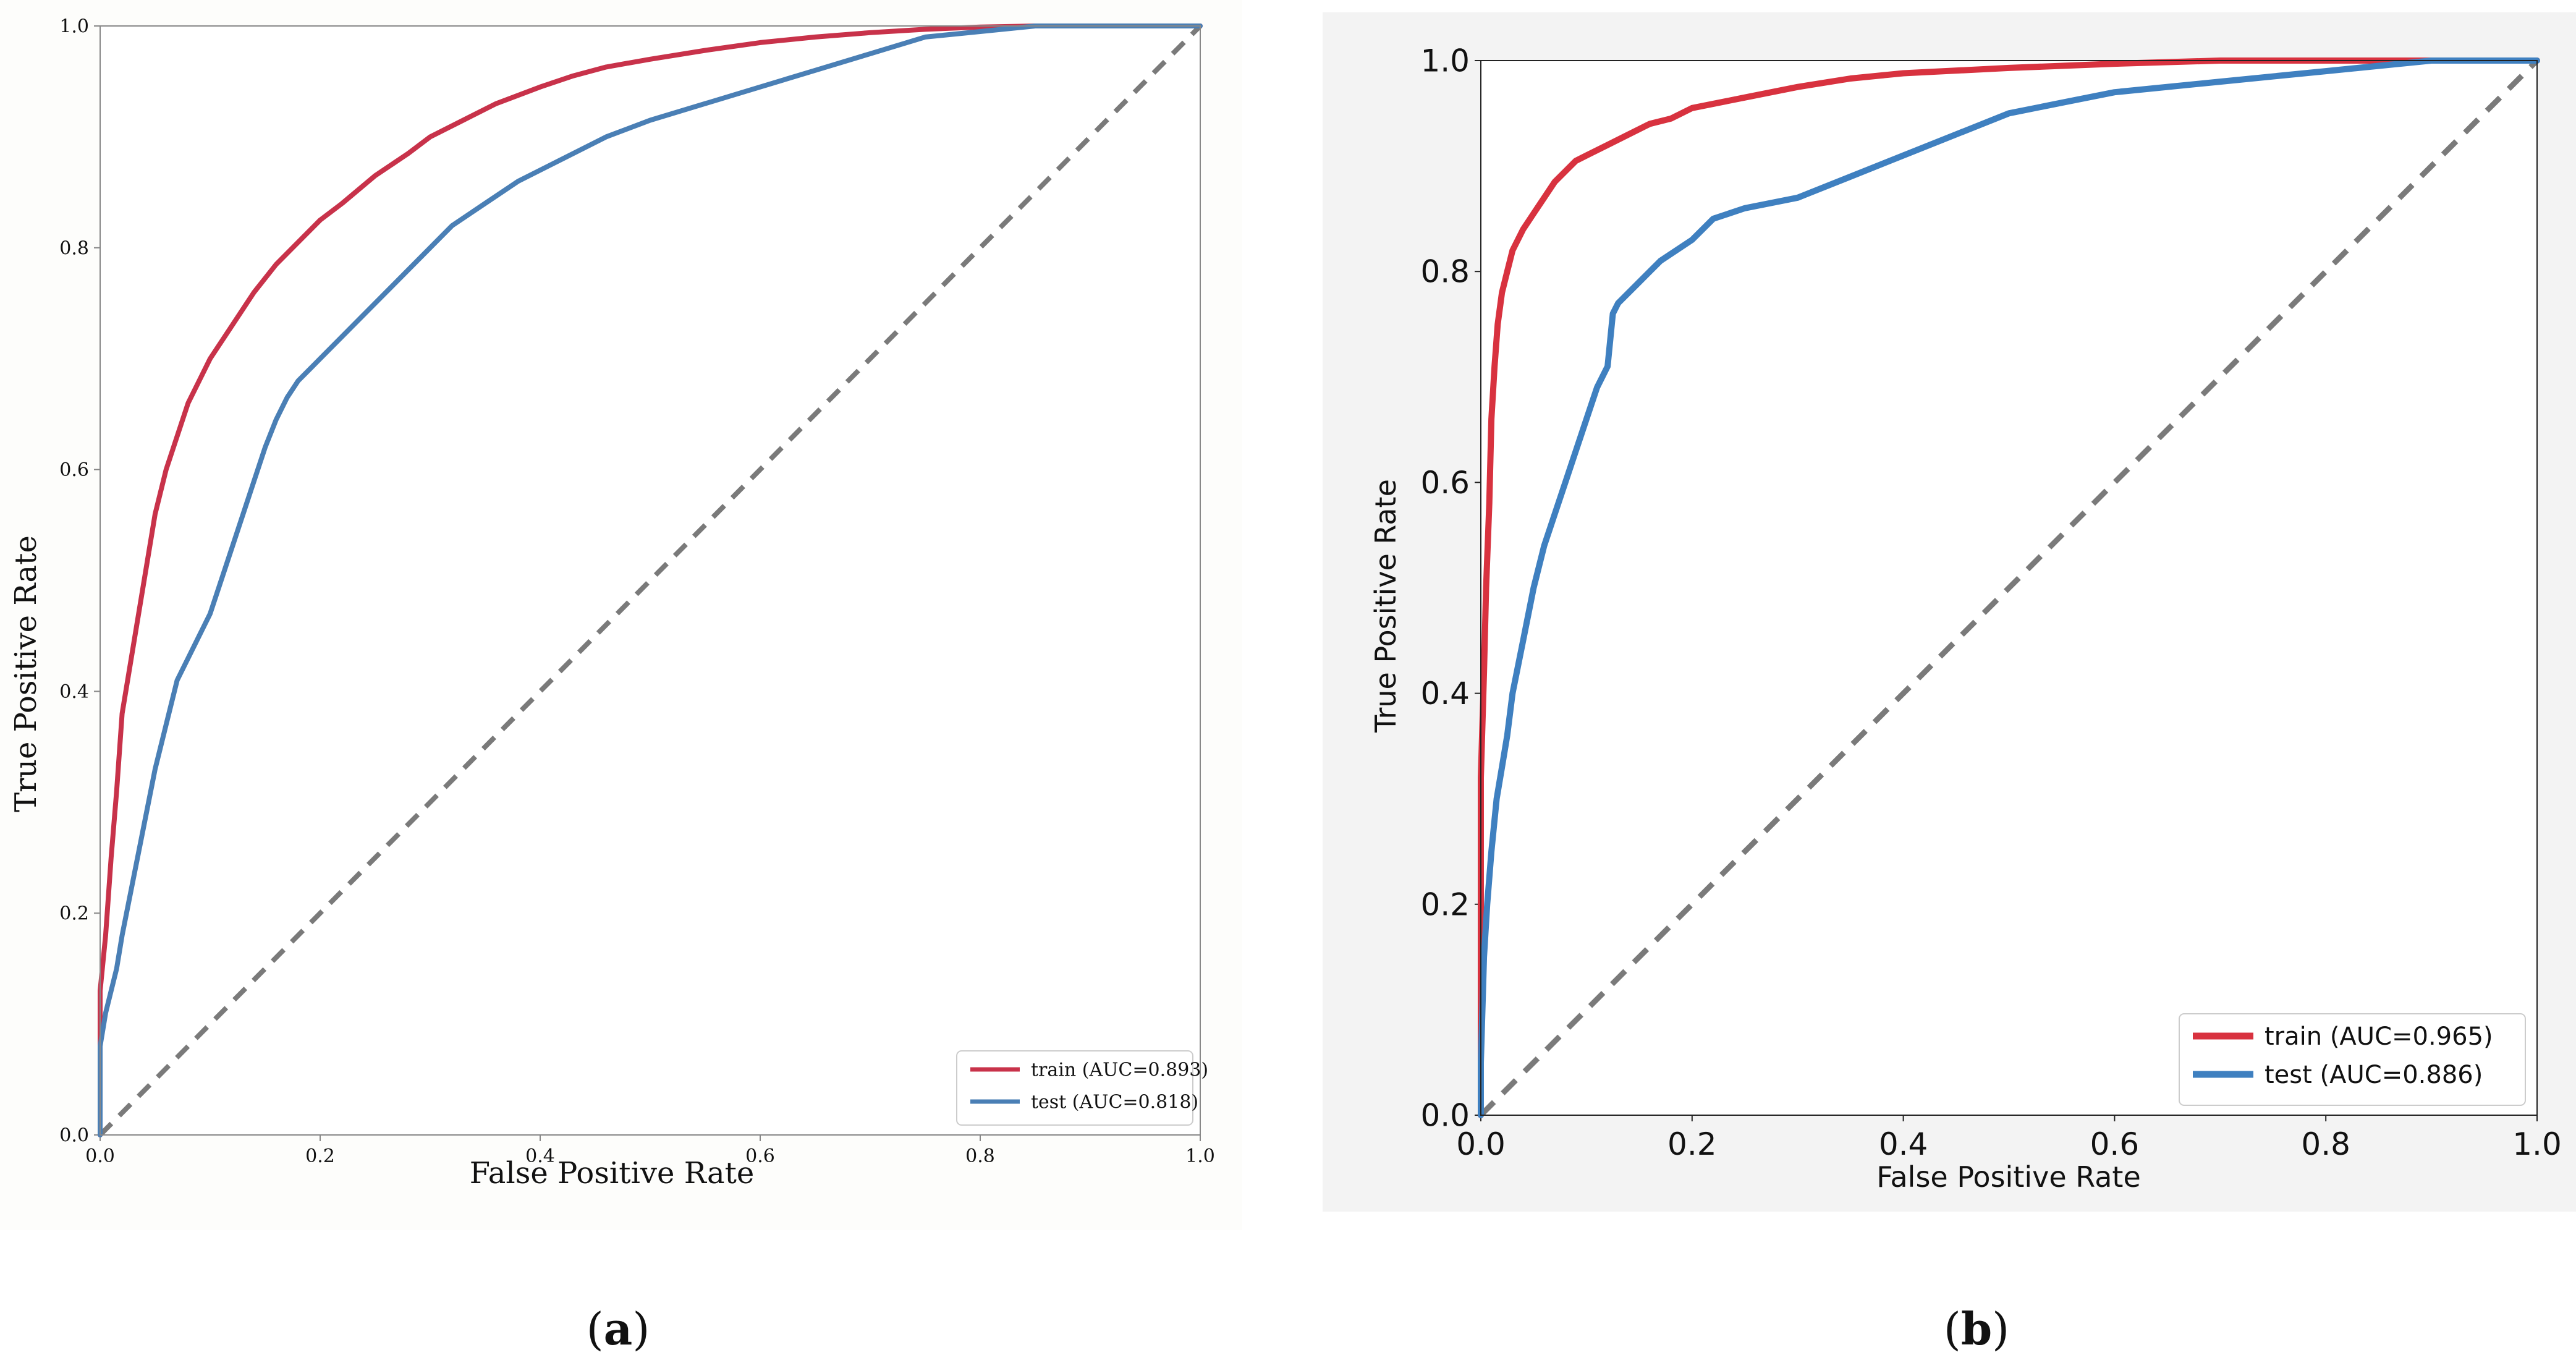 Image resolution: width=2576 pixels, height=1368 pixels. What do you see at coordinates (1385, 606) in the screenshot?
I see `panel-b-y-axis-label: True Positive Rate` at bounding box center [1385, 606].